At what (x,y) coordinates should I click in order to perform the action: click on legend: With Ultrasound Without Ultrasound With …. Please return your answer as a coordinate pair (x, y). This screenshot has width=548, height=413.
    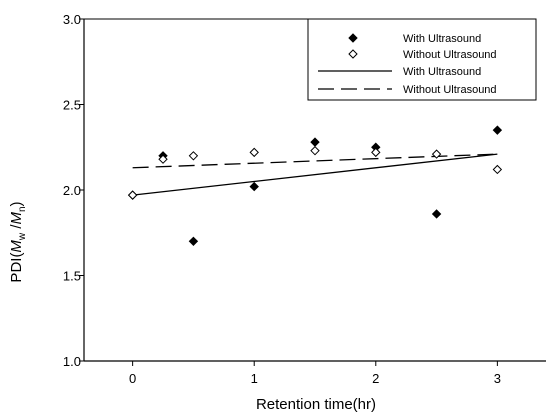
    Looking at the image, I should click on (422, 59).